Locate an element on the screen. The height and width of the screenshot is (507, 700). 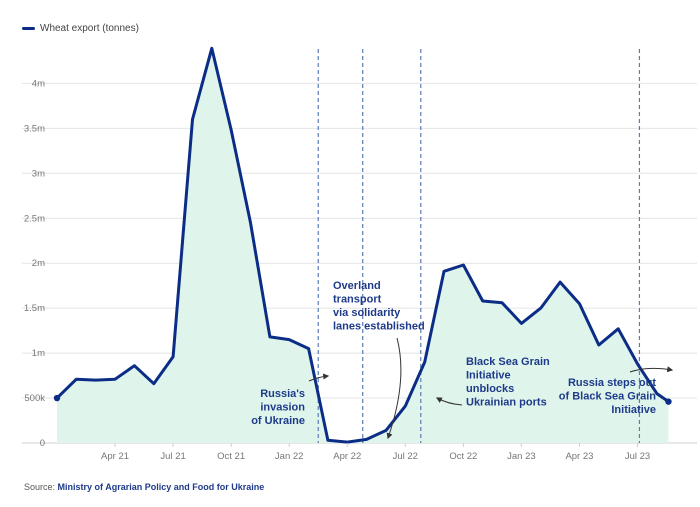
y-tick-label: 1m is located at coordinates (38, 353).